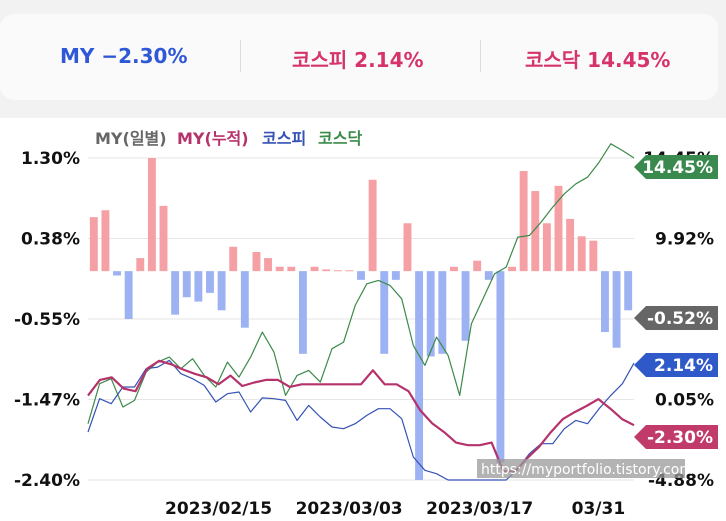  Describe the element at coordinates (50, 240) in the screenshot. I see `left-tick-label: 0.38%` at that location.